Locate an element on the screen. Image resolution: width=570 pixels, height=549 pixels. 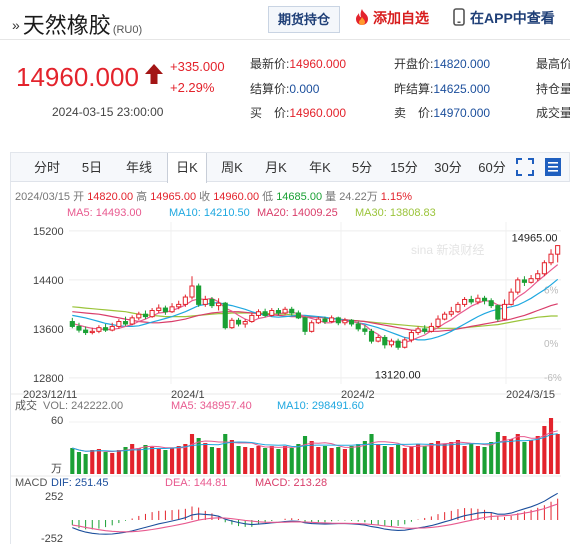
tab-60min: 60分 is located at coordinates (492, 167).